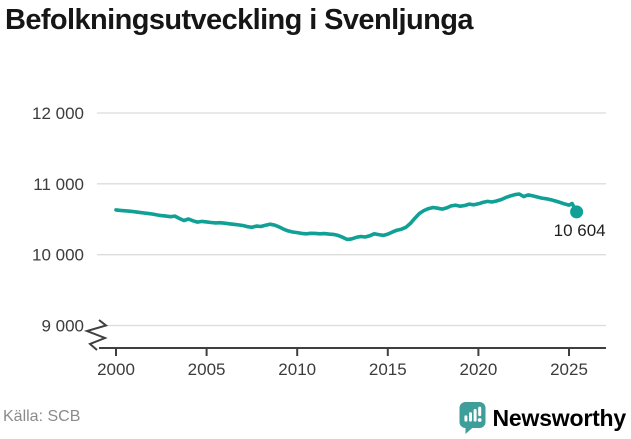 The image size is (631, 439). What do you see at coordinates (577, 212) in the screenshot?
I see `end-point-dot` at bounding box center [577, 212].